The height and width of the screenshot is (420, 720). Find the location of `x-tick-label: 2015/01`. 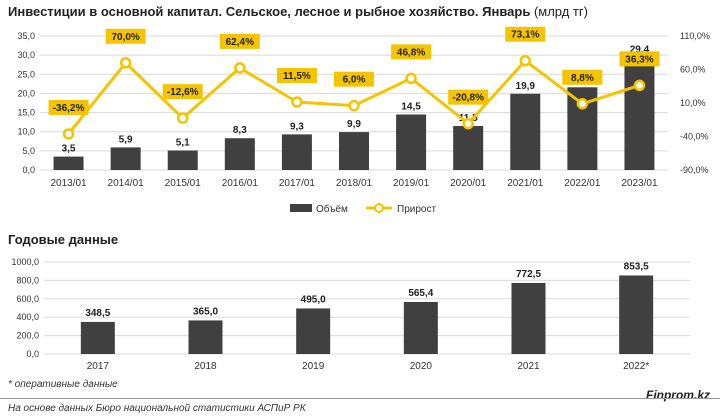

x-tick-label: 2015/01 is located at coordinates (183, 183).